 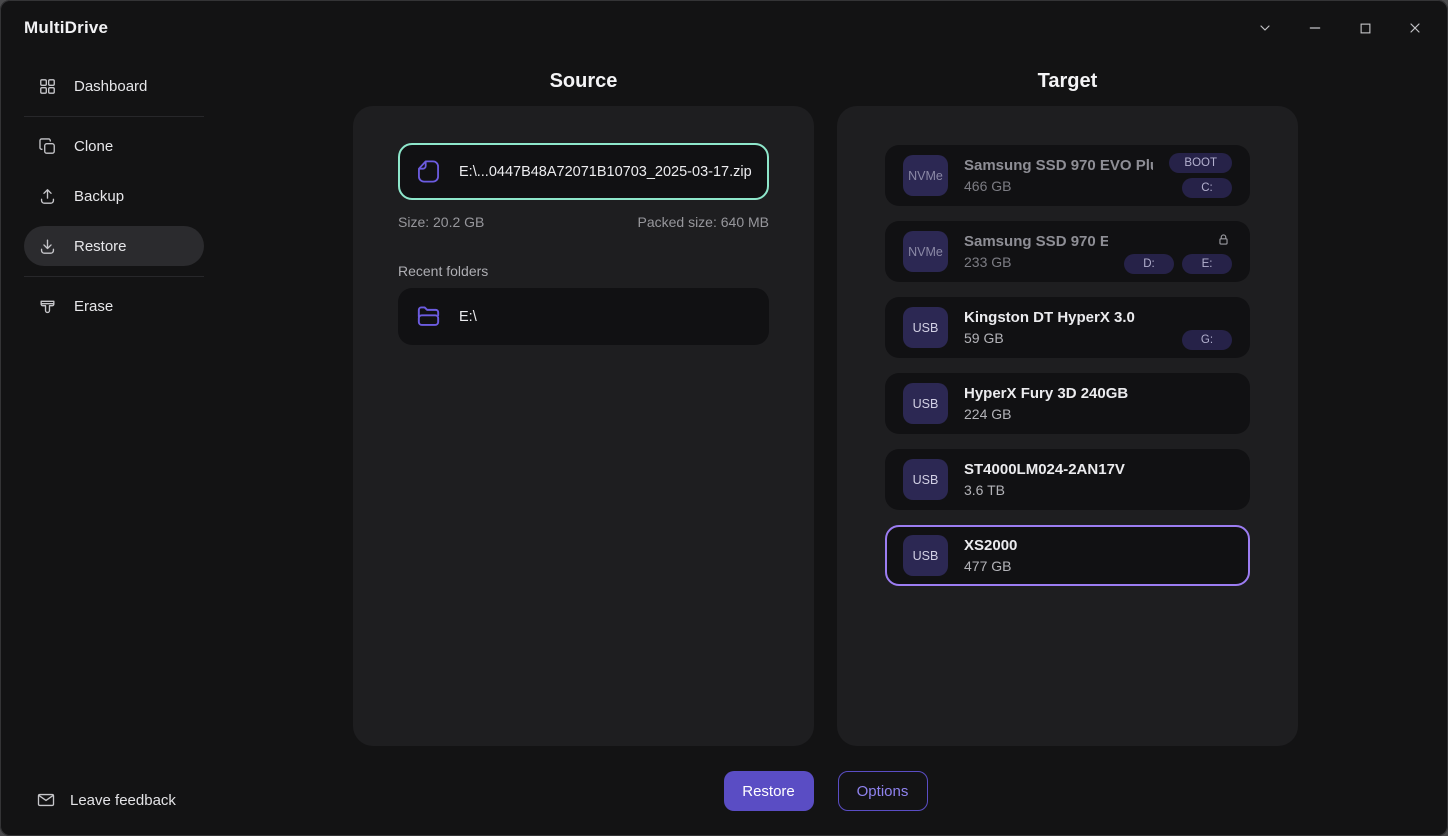 I want to click on close-icon, so click(x=1415, y=28).